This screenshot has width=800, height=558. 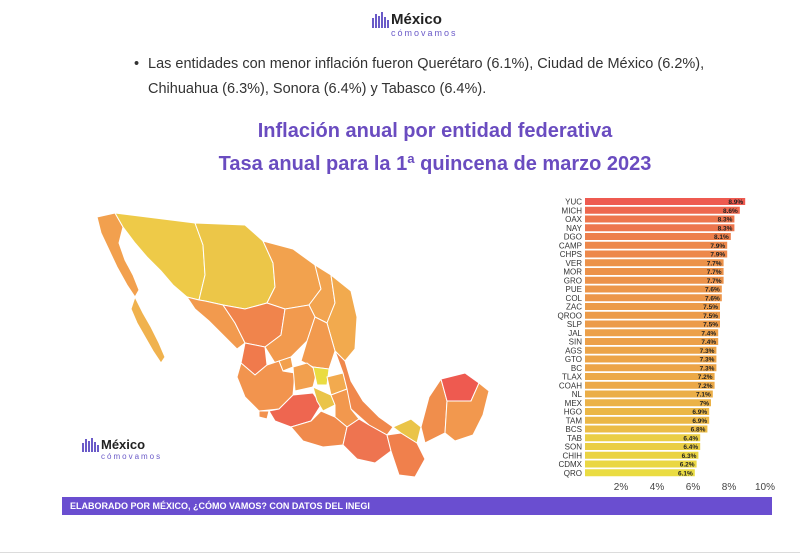 What do you see at coordinates (574, 438) in the screenshot?
I see `category-label: TAB` at bounding box center [574, 438].